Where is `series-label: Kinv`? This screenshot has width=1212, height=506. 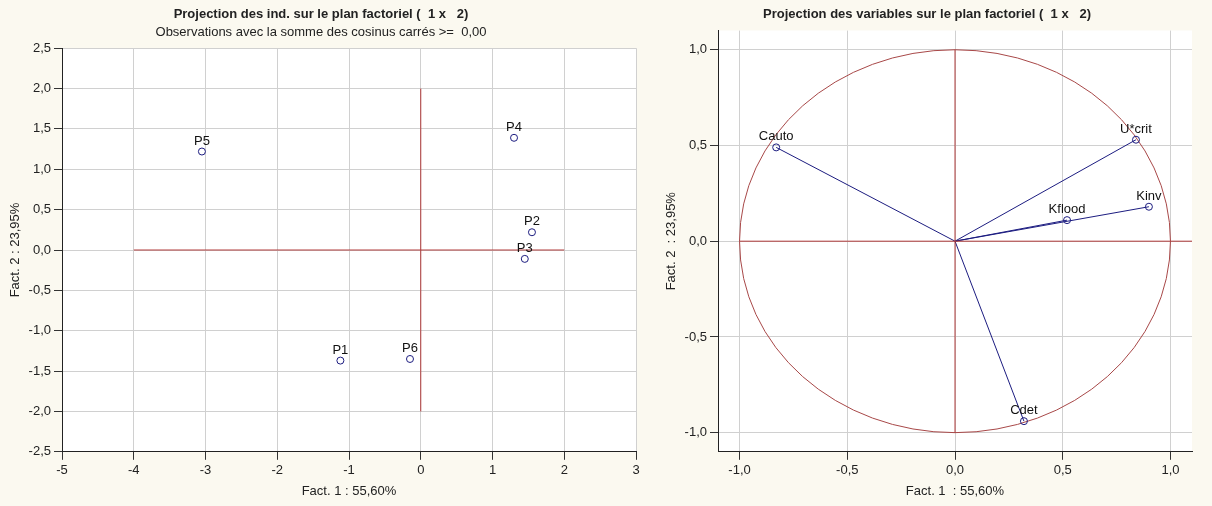 series-label: Kinv is located at coordinates (1149, 195).